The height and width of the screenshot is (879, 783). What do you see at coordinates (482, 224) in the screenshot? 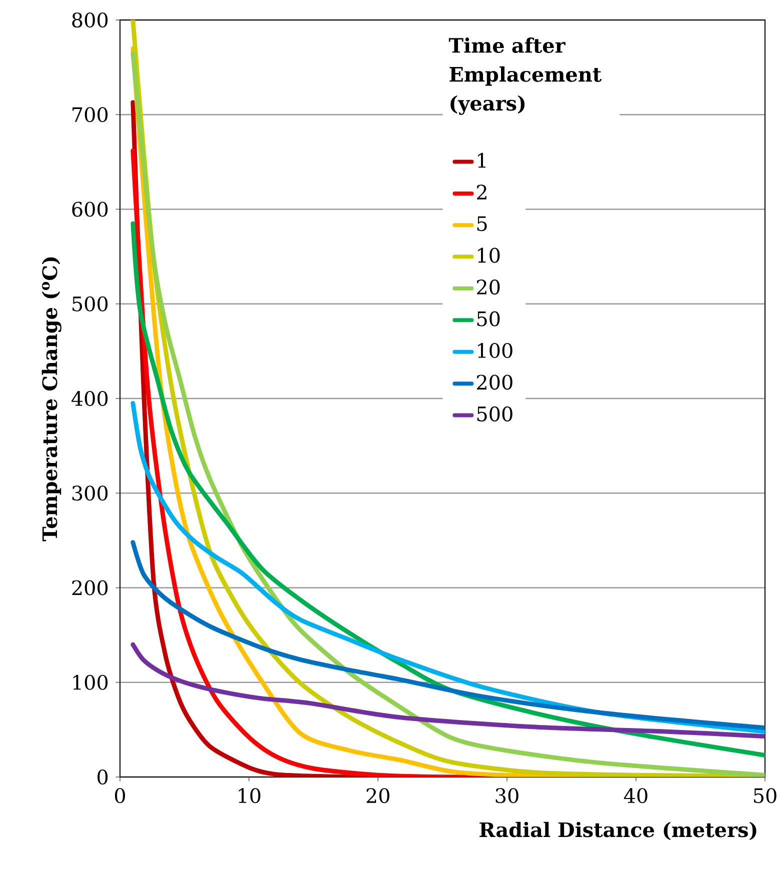
I see `legend-label: 5` at bounding box center [482, 224].